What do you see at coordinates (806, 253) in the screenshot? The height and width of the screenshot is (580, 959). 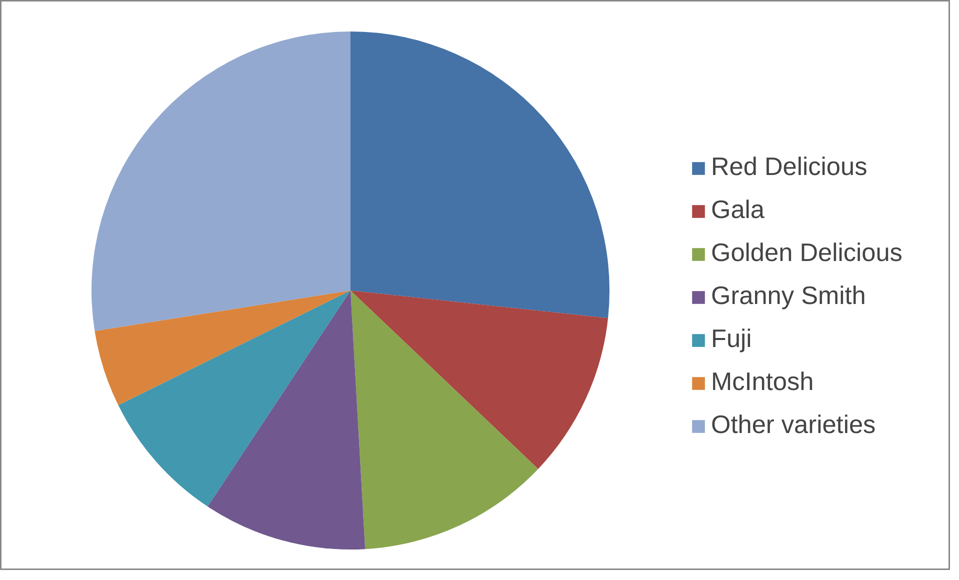 I see `legend-label: Golden Delicious` at bounding box center [806, 253].